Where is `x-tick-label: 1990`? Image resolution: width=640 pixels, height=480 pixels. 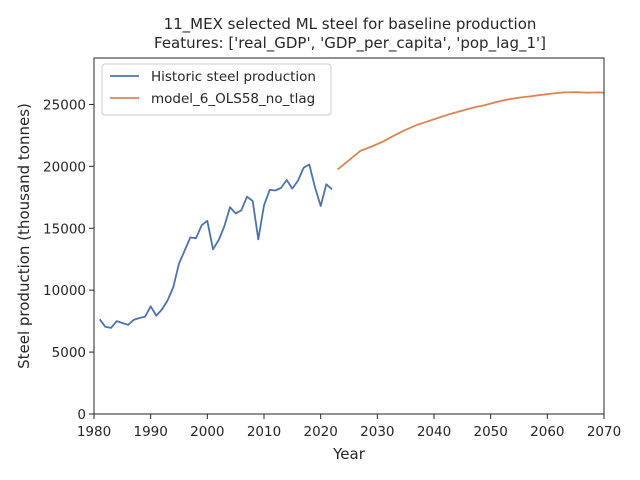
x-tick-label: 1990 is located at coordinates (150, 432).